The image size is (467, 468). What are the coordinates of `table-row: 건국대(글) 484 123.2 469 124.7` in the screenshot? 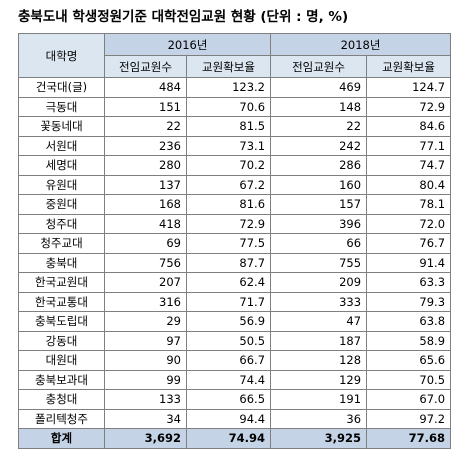 It's located at (235, 87).